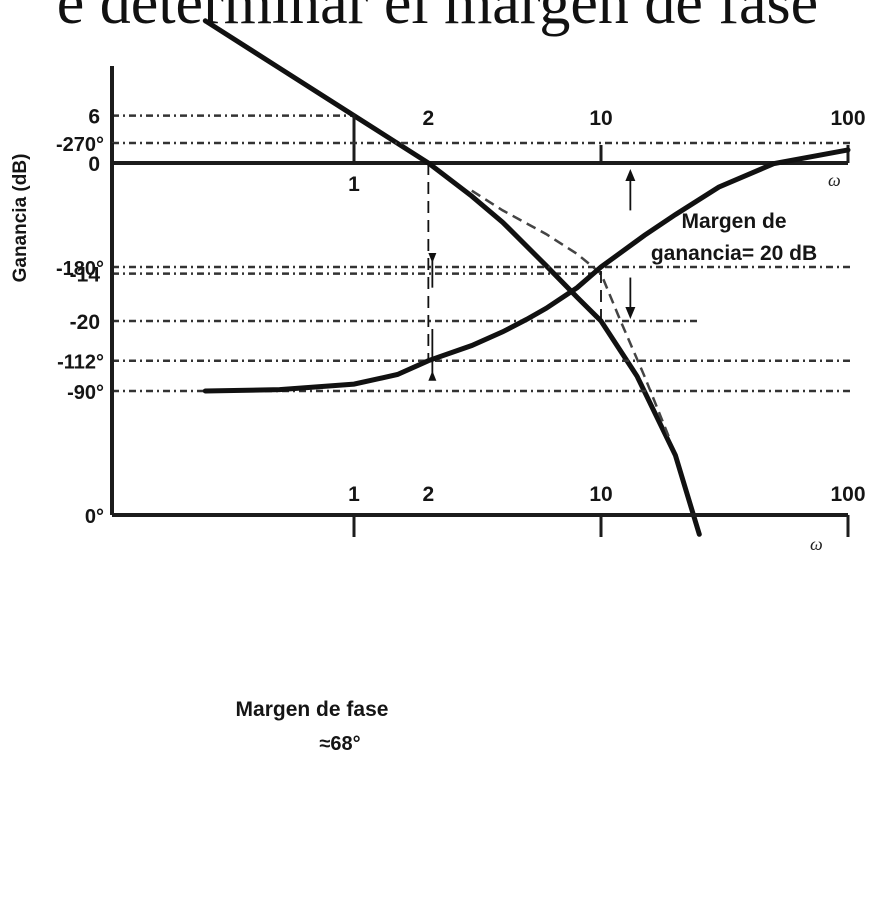 The height and width of the screenshot is (916, 875). Describe the element at coordinates (20, 218) in the screenshot. I see `magnitude-y-axis-label: Ganancia (dB)` at that location.